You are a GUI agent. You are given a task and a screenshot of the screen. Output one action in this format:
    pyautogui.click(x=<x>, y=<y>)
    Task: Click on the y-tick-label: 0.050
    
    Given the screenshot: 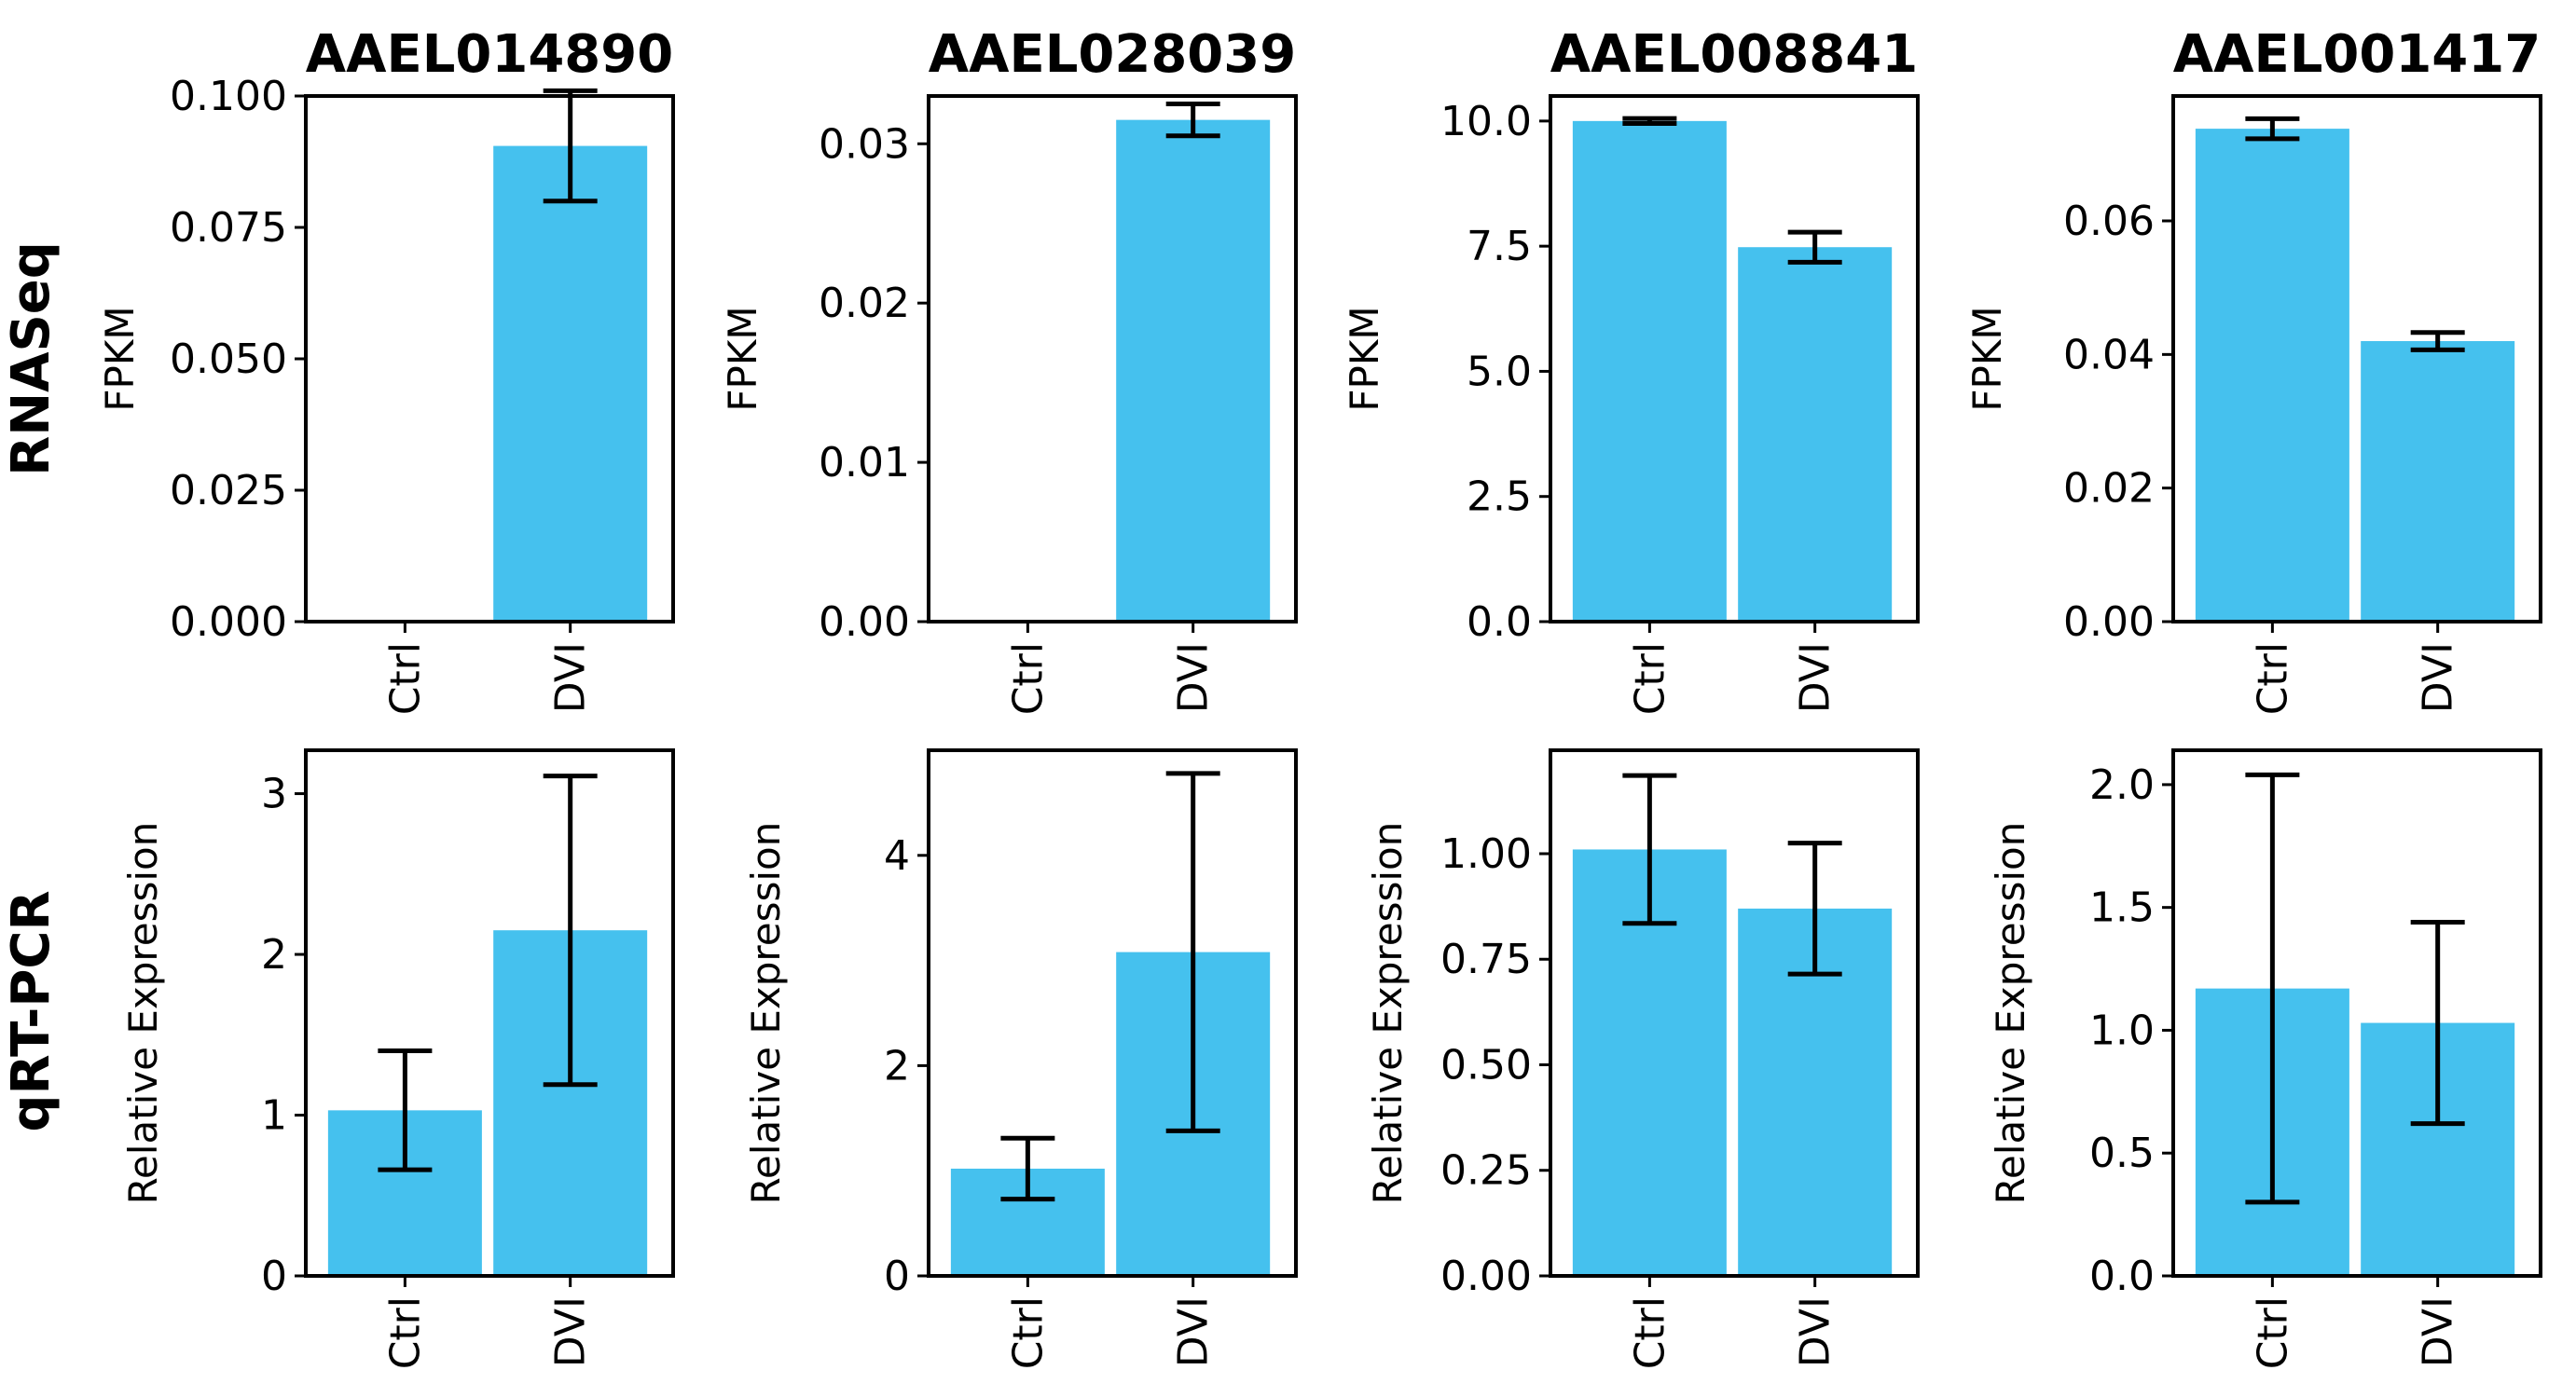 What is the action you would take?
    pyautogui.click(x=228, y=359)
    